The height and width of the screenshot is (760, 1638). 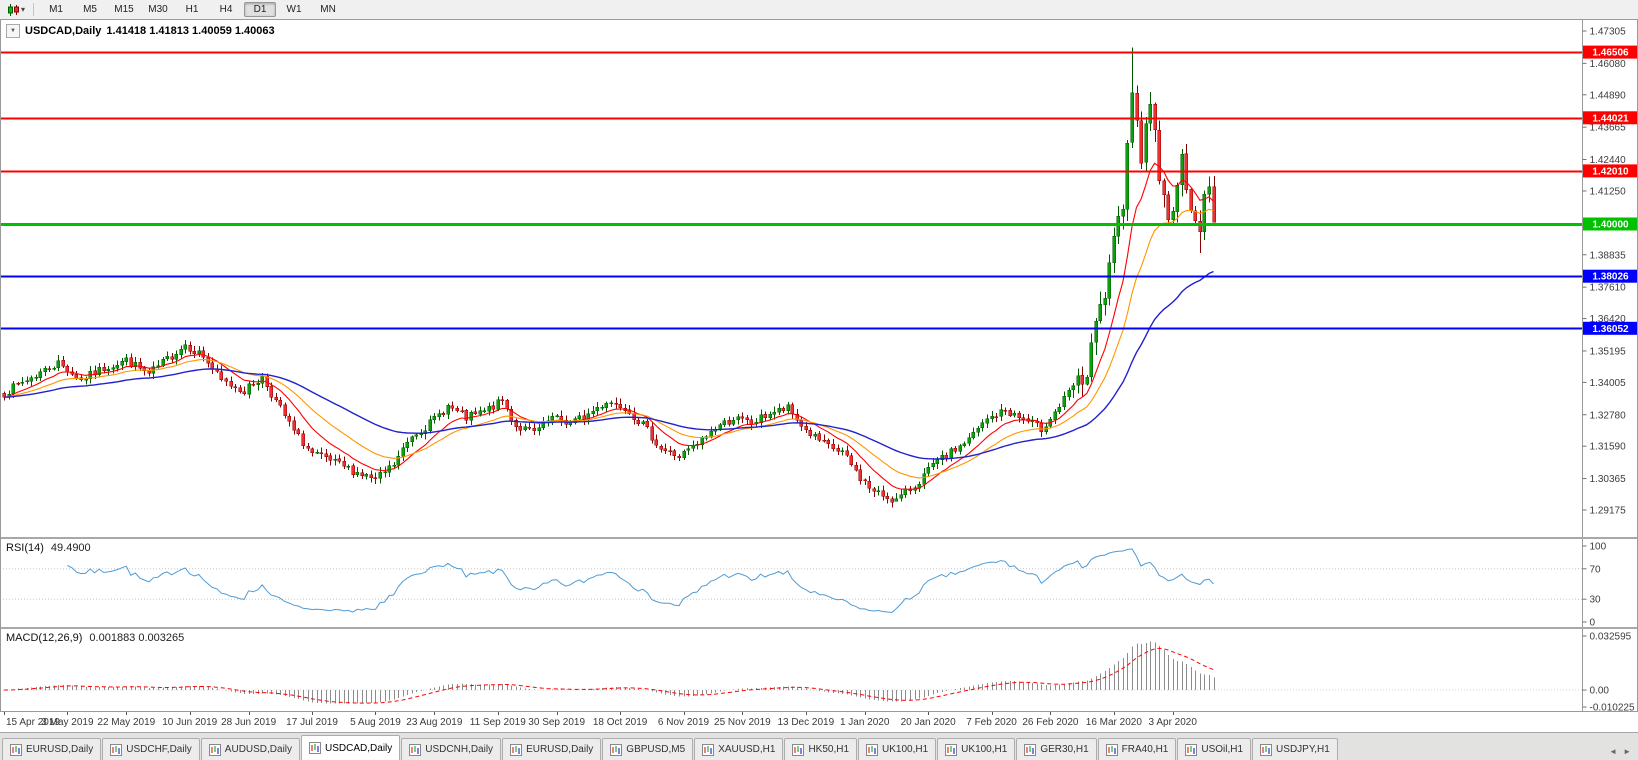 What do you see at coordinates (44, 638) in the screenshot?
I see `macd-label: MACD(12,26,9)` at bounding box center [44, 638].